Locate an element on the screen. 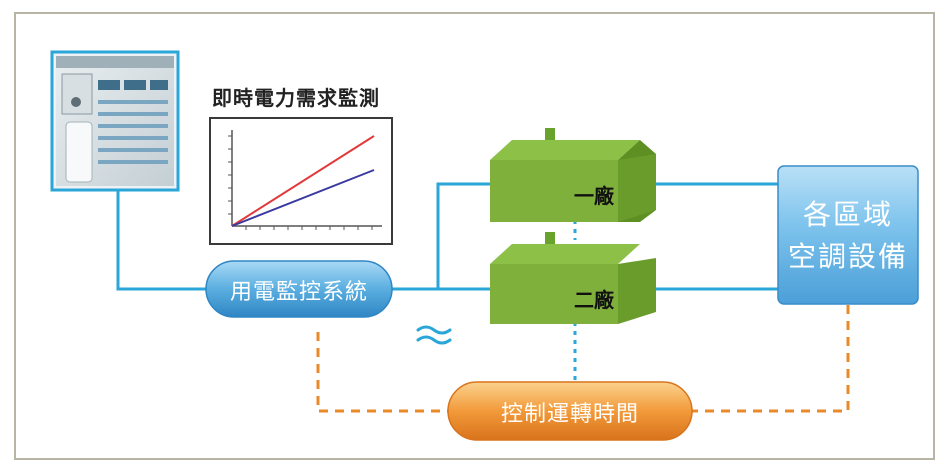 The width and height of the screenshot is (944, 470). power-system-label: 用電監控系統 is located at coordinates (298, 292).